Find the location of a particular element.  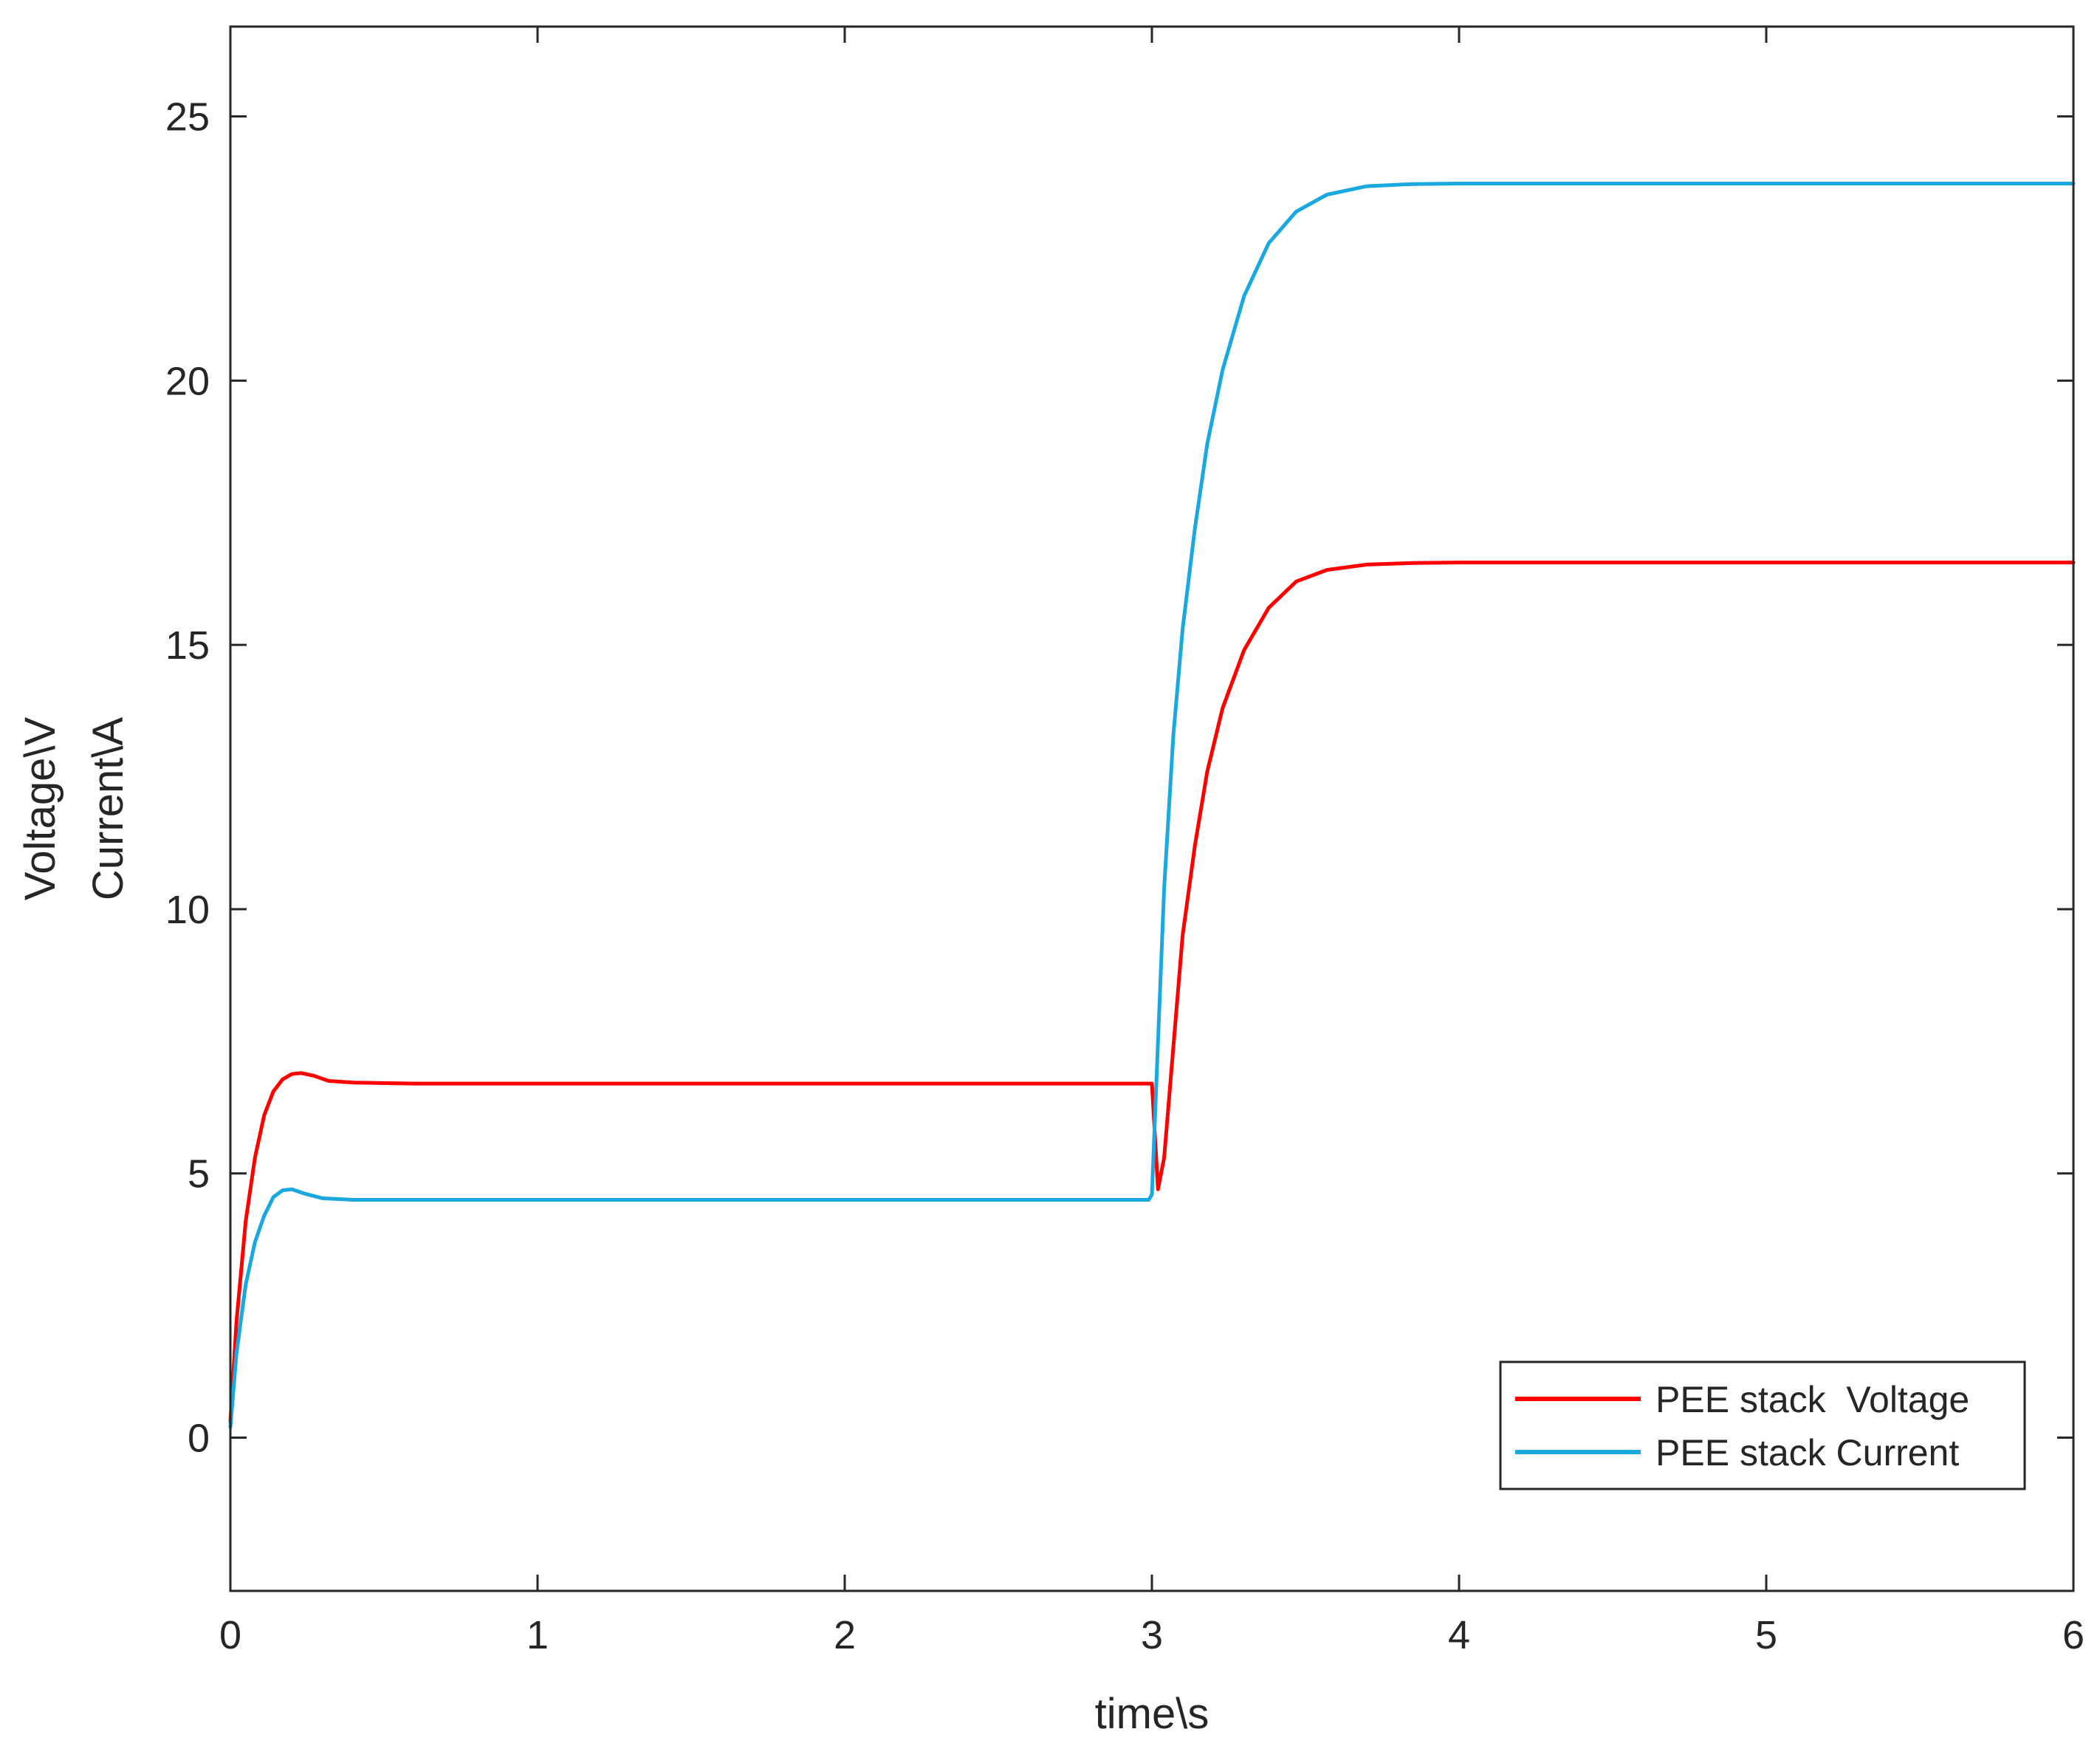

legend-label-current: PEE stack Current is located at coordinates (1807, 1453).